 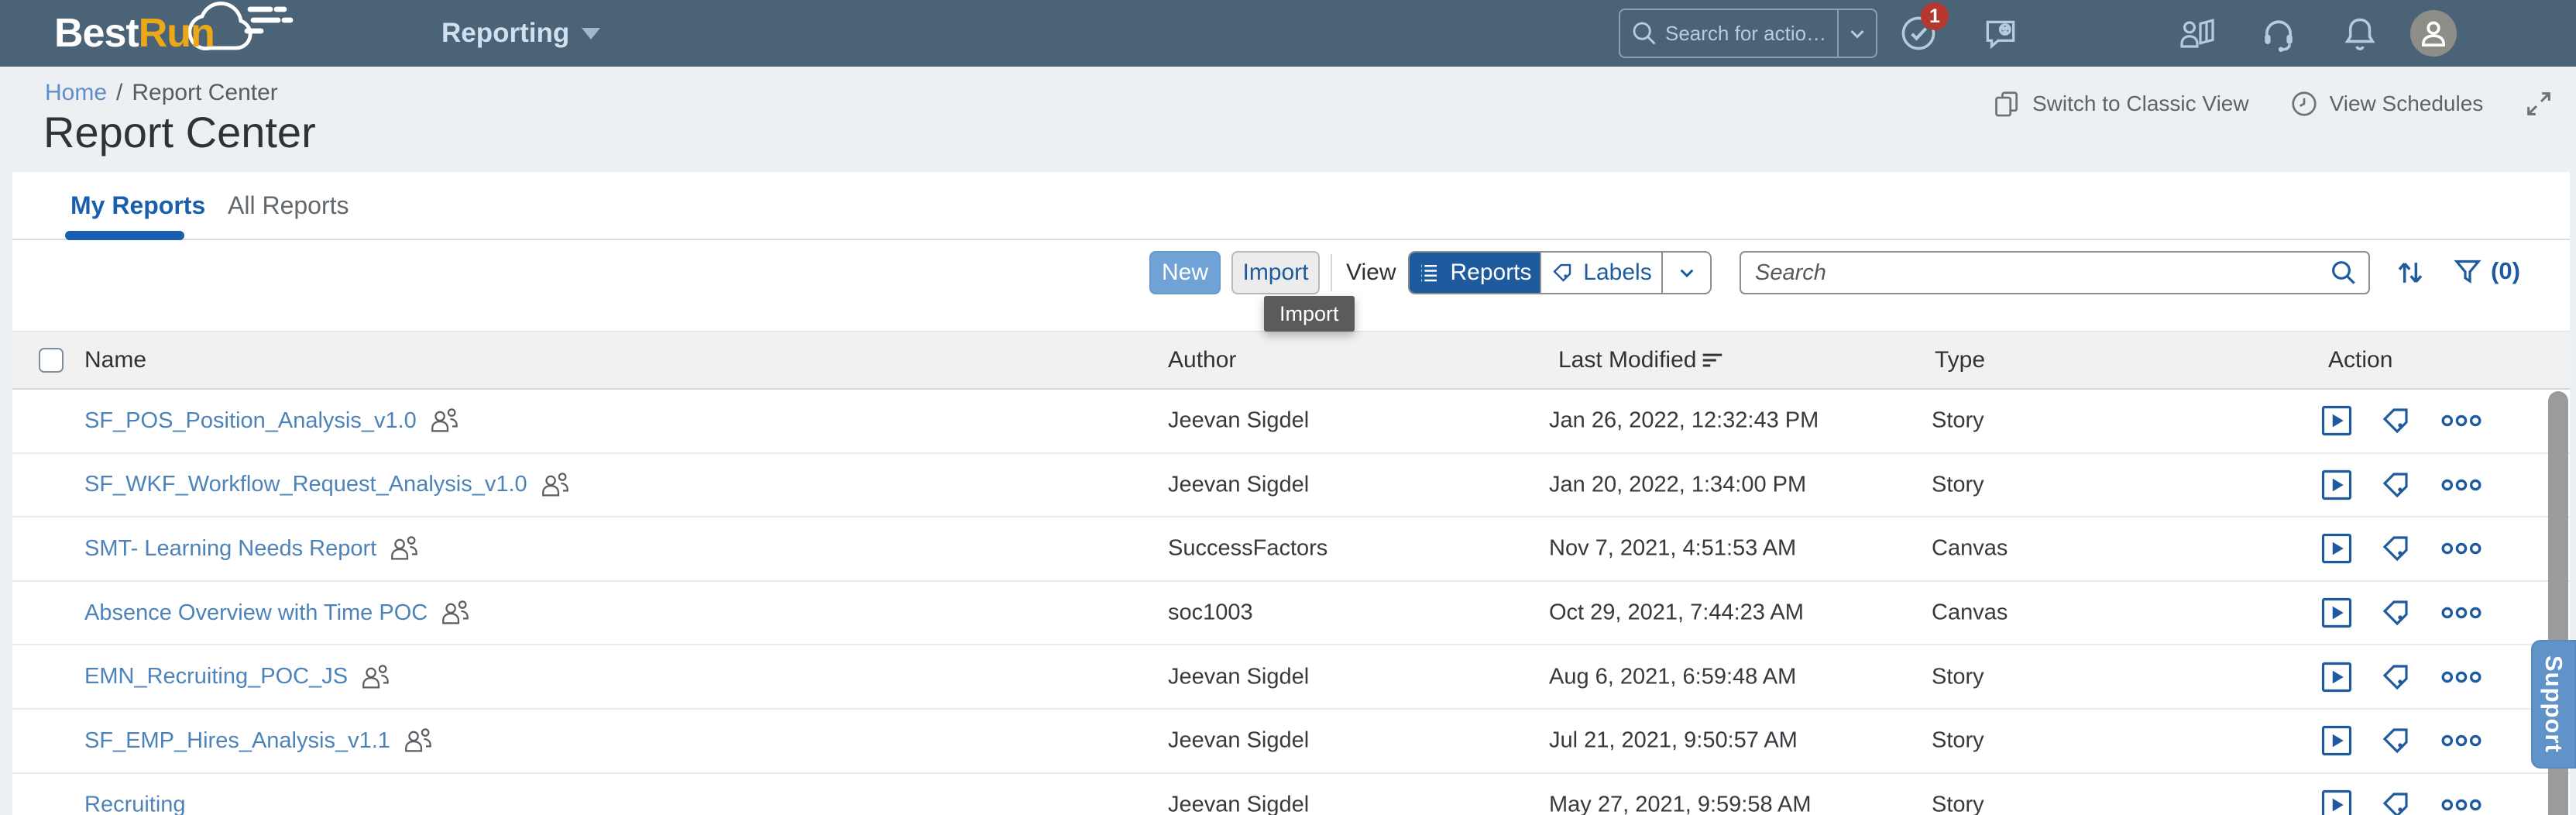 I want to click on bestrun-logo: Best Run, so click(x=176, y=34).